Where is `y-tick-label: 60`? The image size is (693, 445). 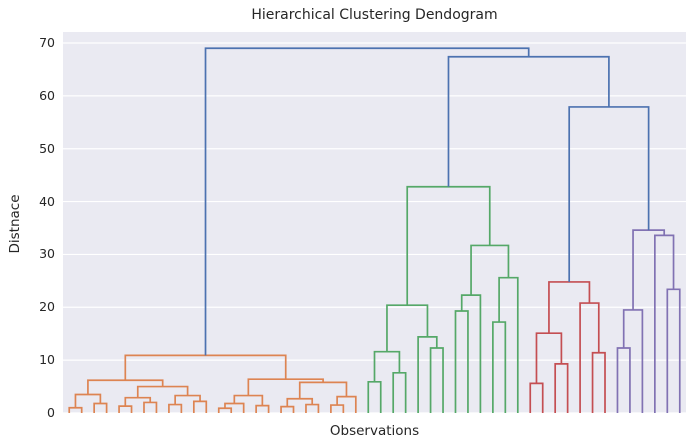
y-tick-label: 60 is located at coordinates (47, 95).